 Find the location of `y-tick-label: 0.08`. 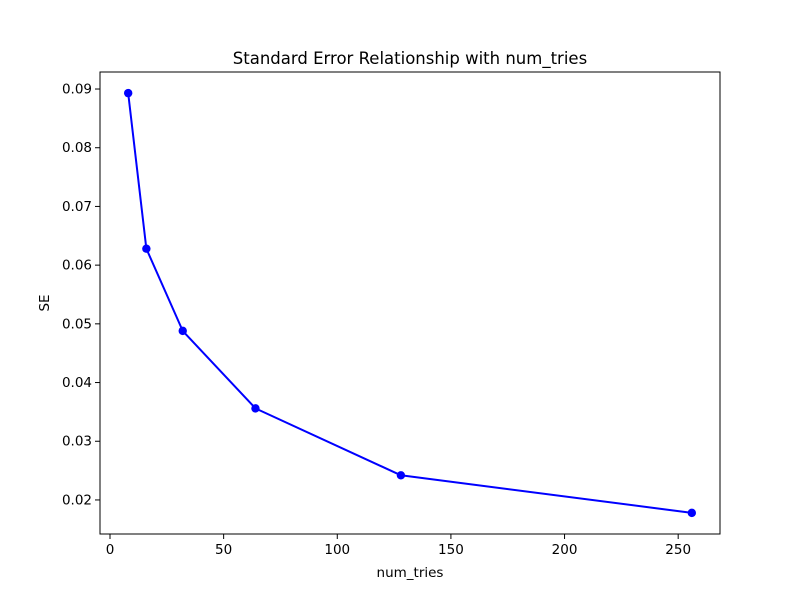

y-tick-label: 0.08 is located at coordinates (77, 148).